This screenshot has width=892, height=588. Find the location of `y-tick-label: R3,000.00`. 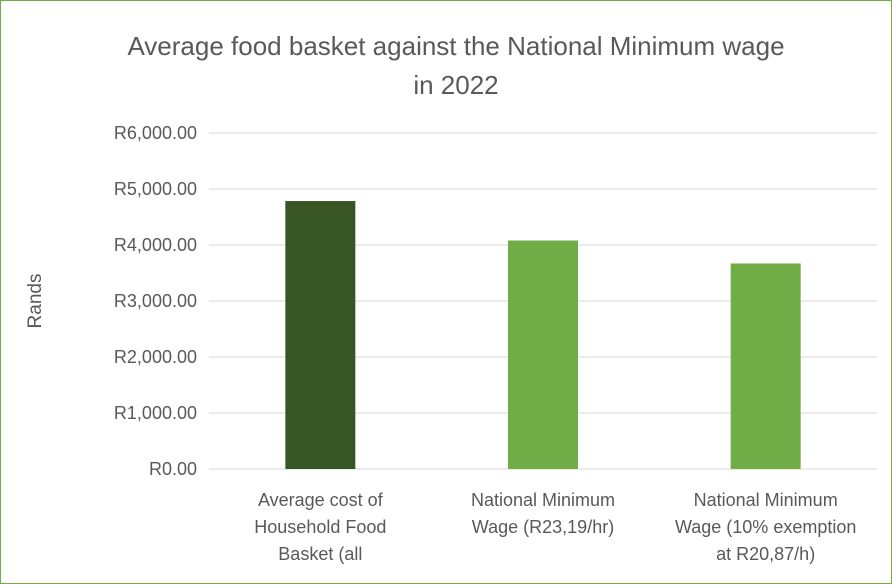

y-tick-label: R3,000.00 is located at coordinates (155, 301).